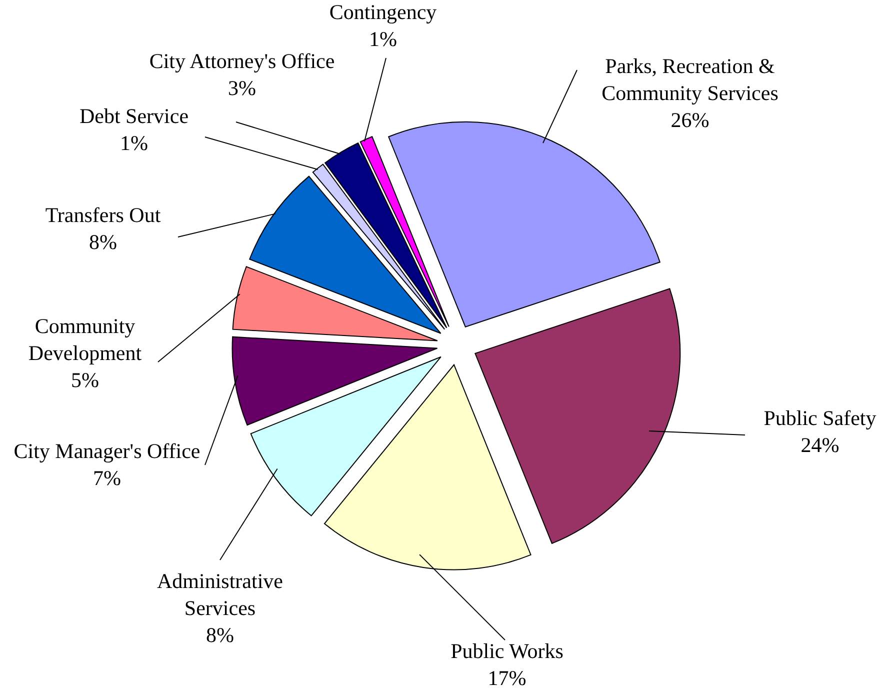 The height and width of the screenshot is (696, 880). What do you see at coordinates (690, 79) in the screenshot?
I see `slice-label: Parks, Recreation & Community Services` at bounding box center [690, 79].